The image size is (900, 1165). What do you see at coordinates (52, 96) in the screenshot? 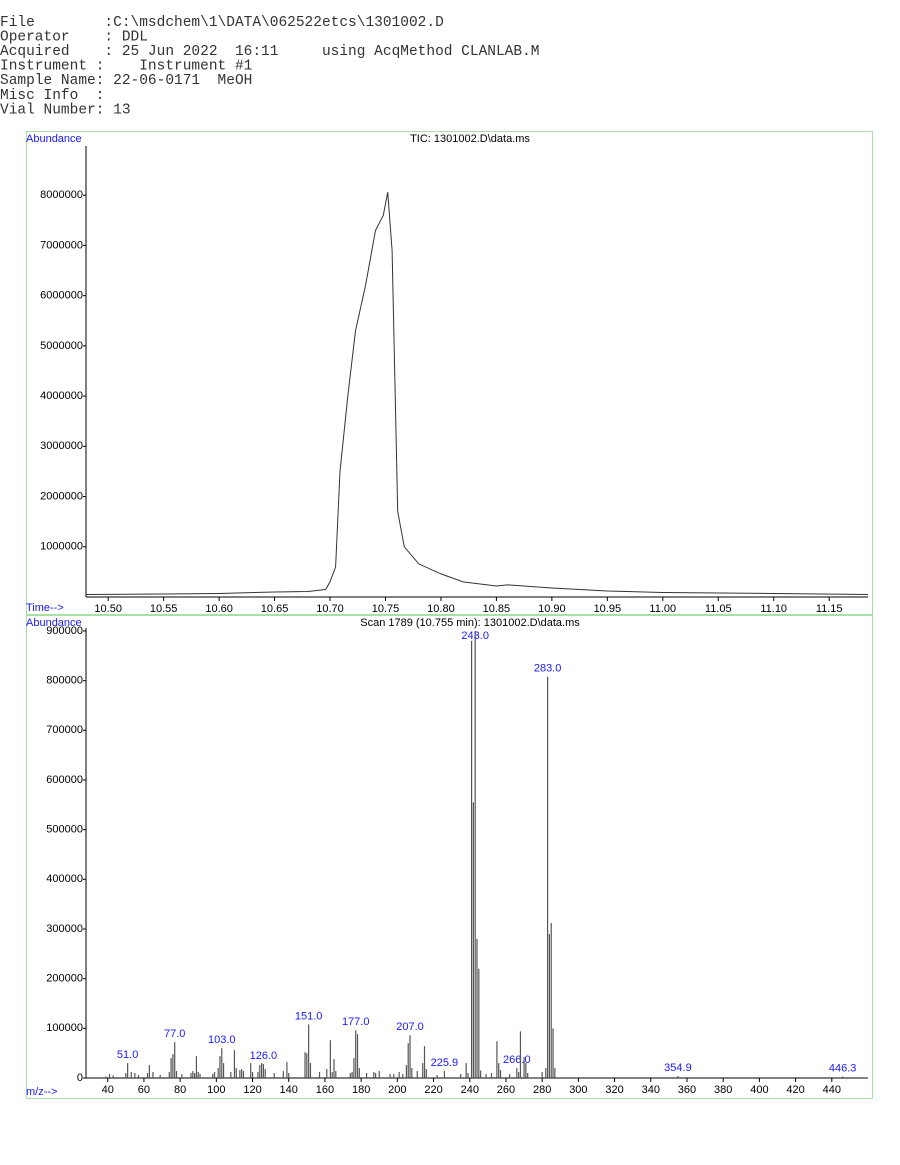
I see `header-line: Misc Info :` at bounding box center [52, 96].